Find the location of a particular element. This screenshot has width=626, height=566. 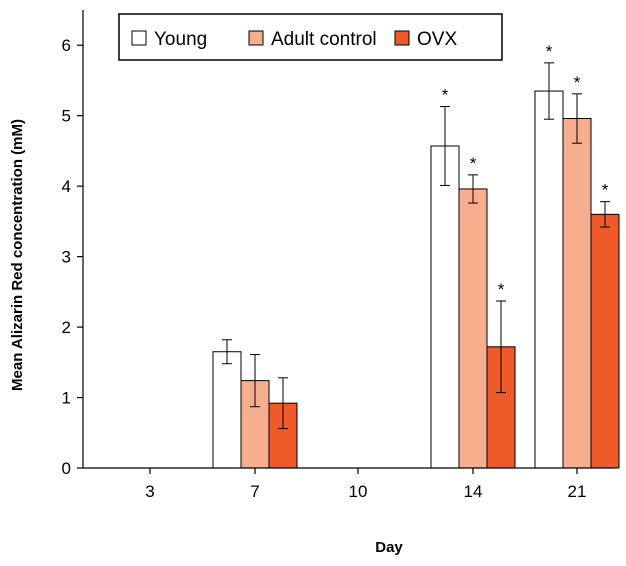

legend-box is located at coordinates (310, 37).